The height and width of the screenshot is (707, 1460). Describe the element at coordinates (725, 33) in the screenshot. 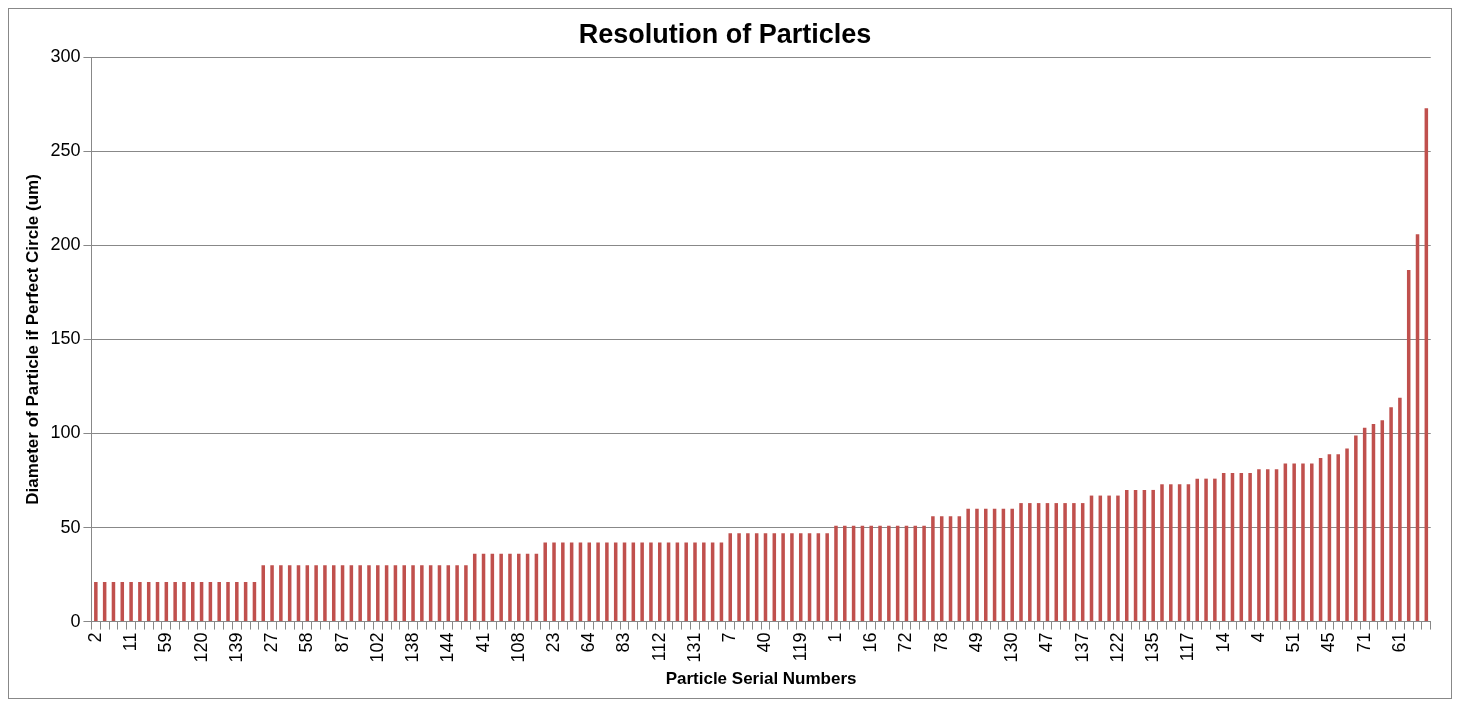

I see `chart-title: Resolution of Particles` at that location.